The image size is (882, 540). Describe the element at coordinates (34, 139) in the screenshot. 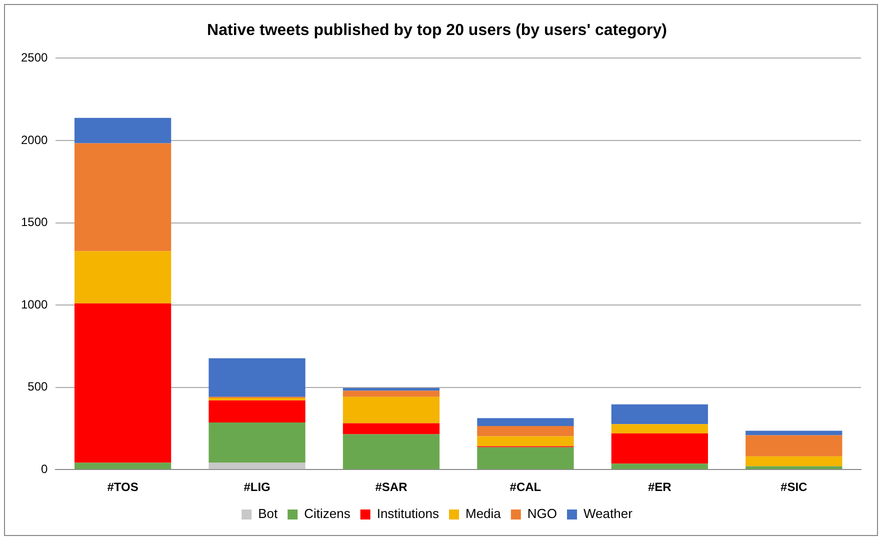

I see `y-tick-label: 2000` at that location.